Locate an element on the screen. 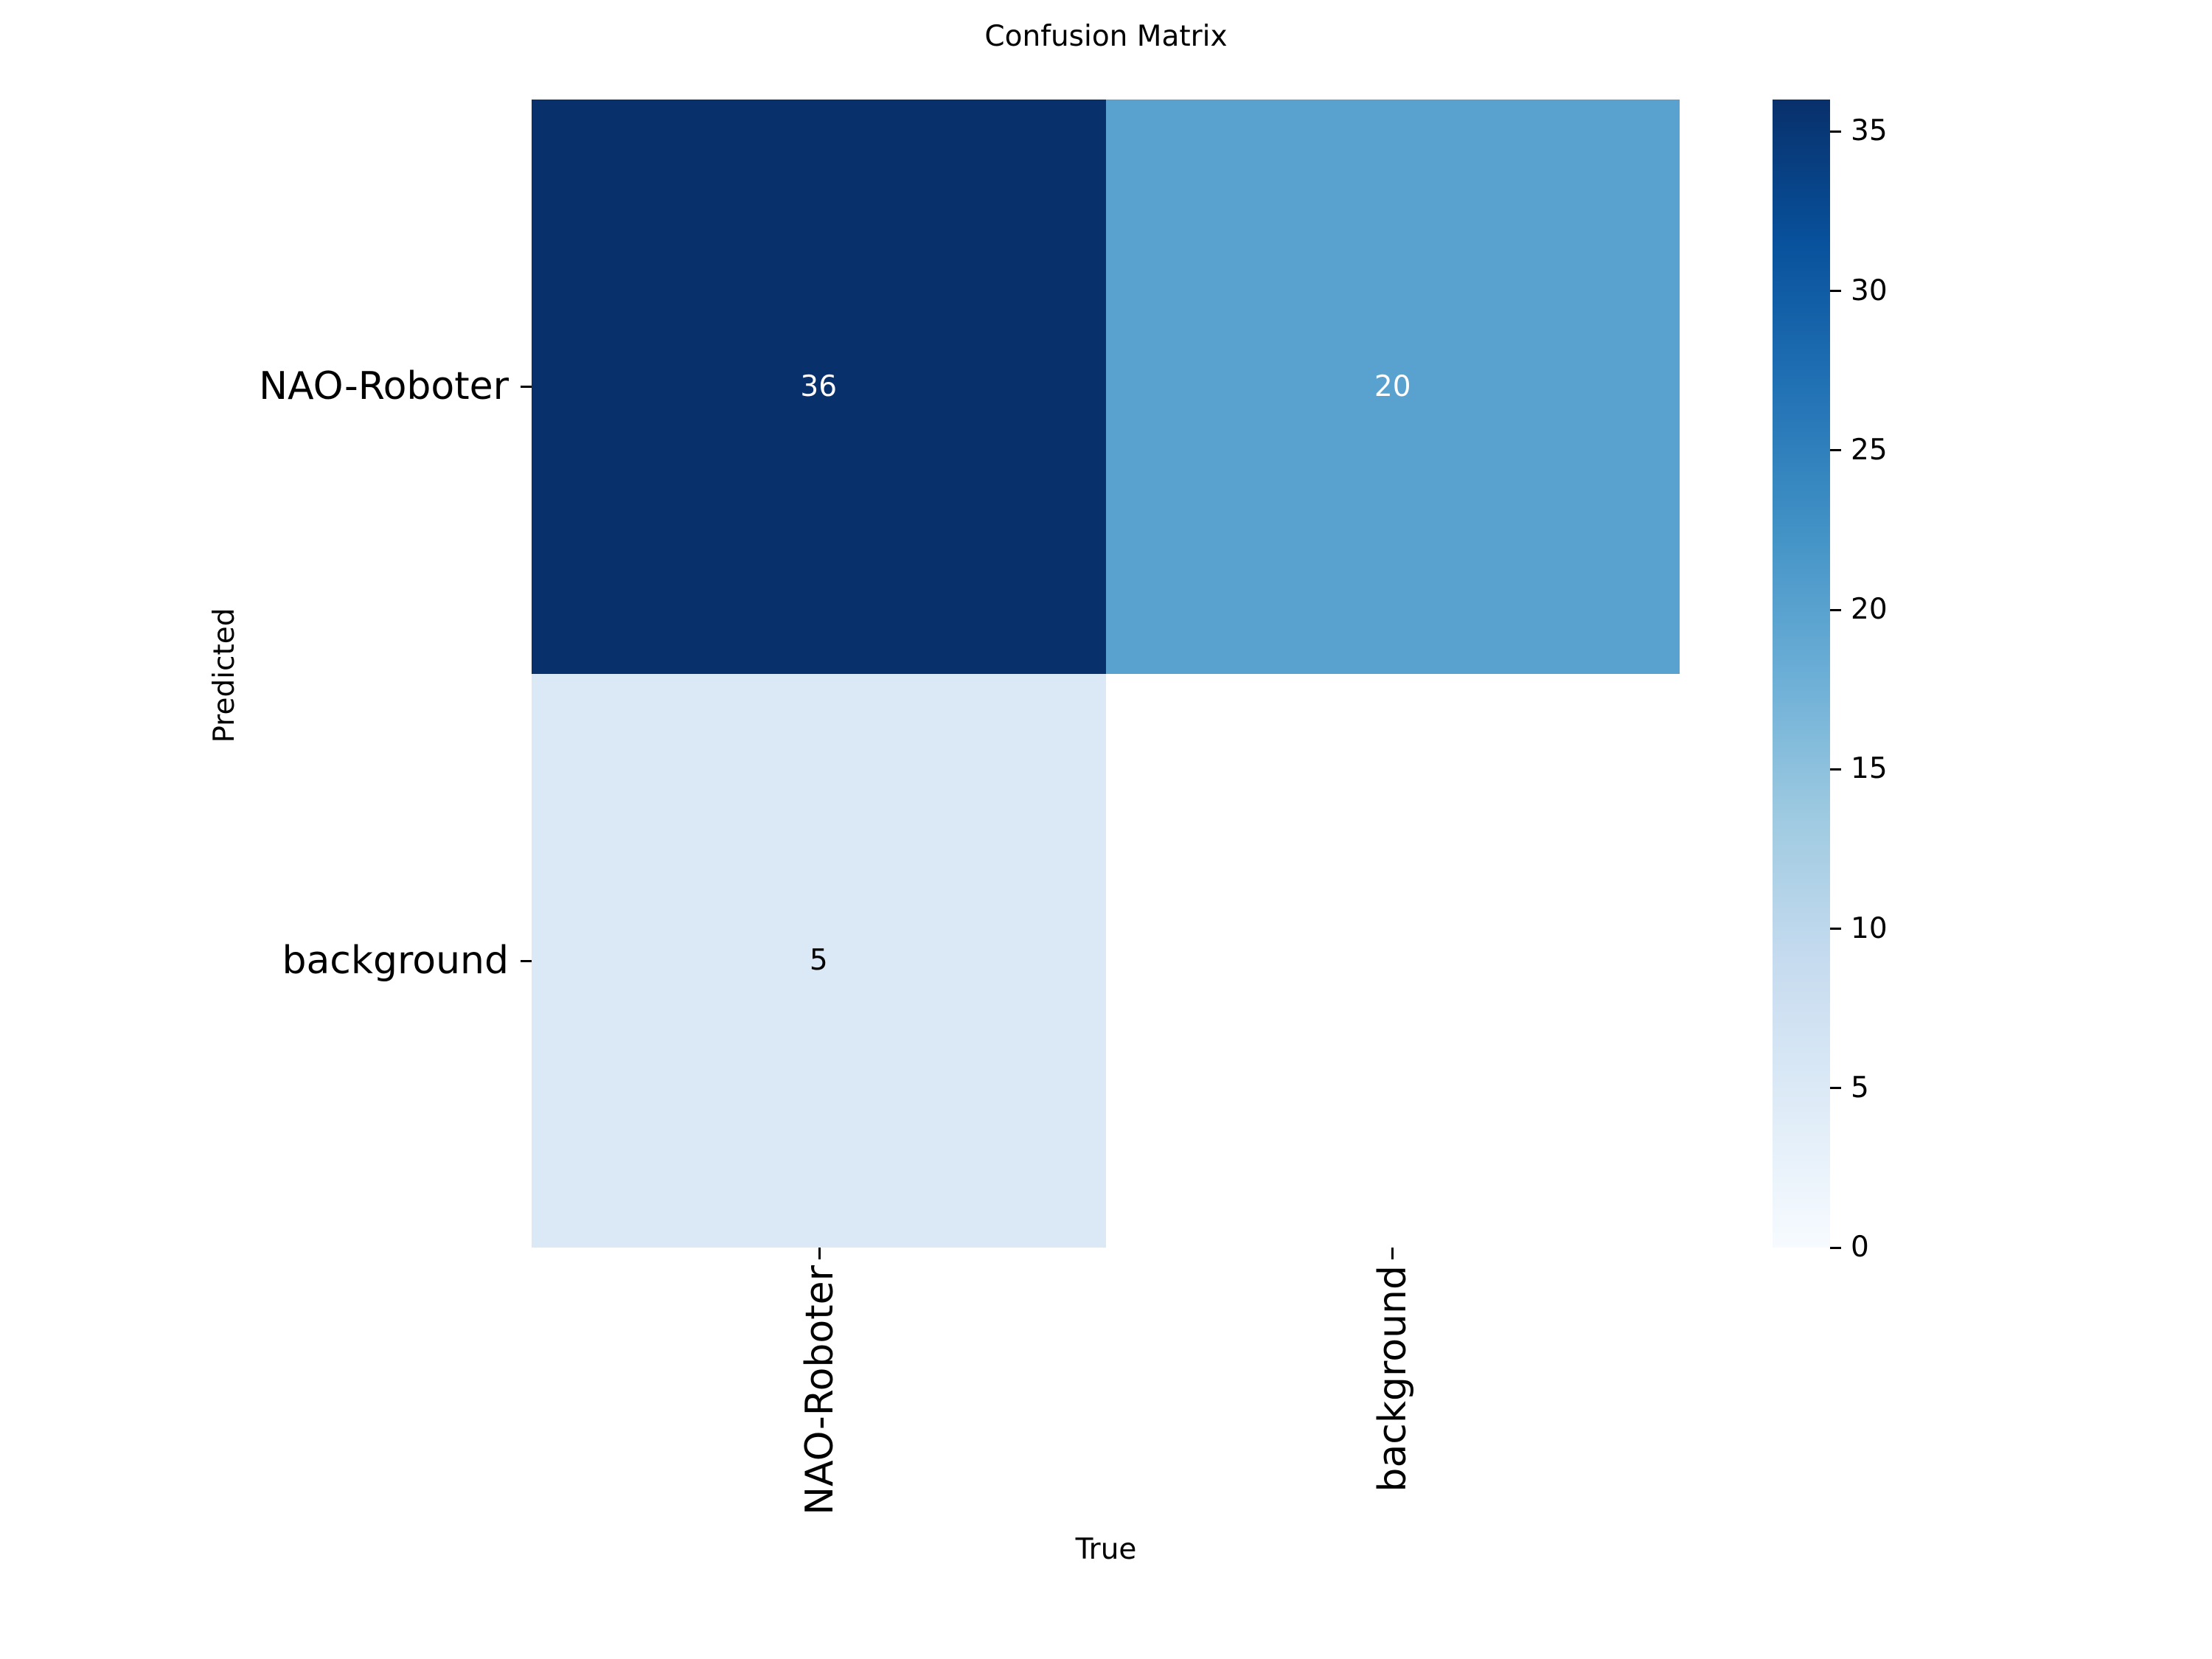 The height and width of the screenshot is (1659, 2212). x-axis-label: True is located at coordinates (1106, 1549).